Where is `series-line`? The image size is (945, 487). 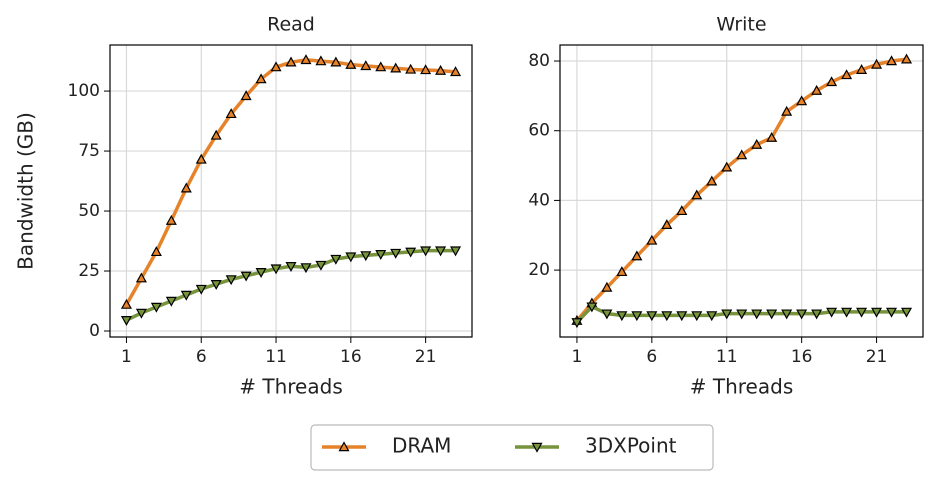
series-line is located at coordinates (290, 285).